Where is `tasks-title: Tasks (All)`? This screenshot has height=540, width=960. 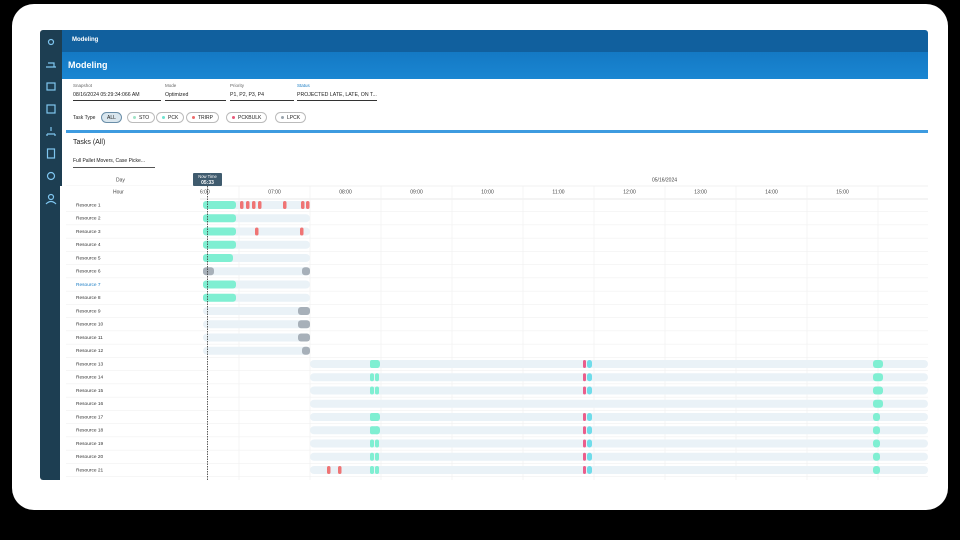
tasks-title: Tasks (All) is located at coordinates (89, 142).